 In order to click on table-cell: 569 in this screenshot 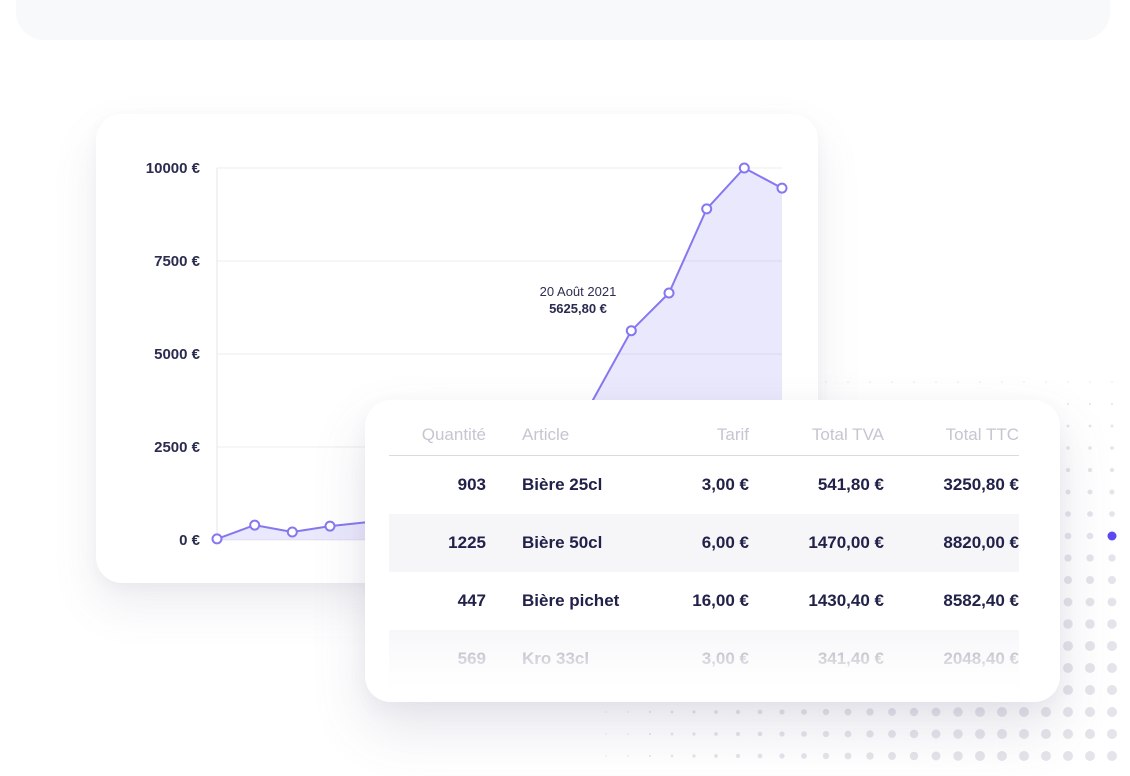, I will do `click(471, 658)`.